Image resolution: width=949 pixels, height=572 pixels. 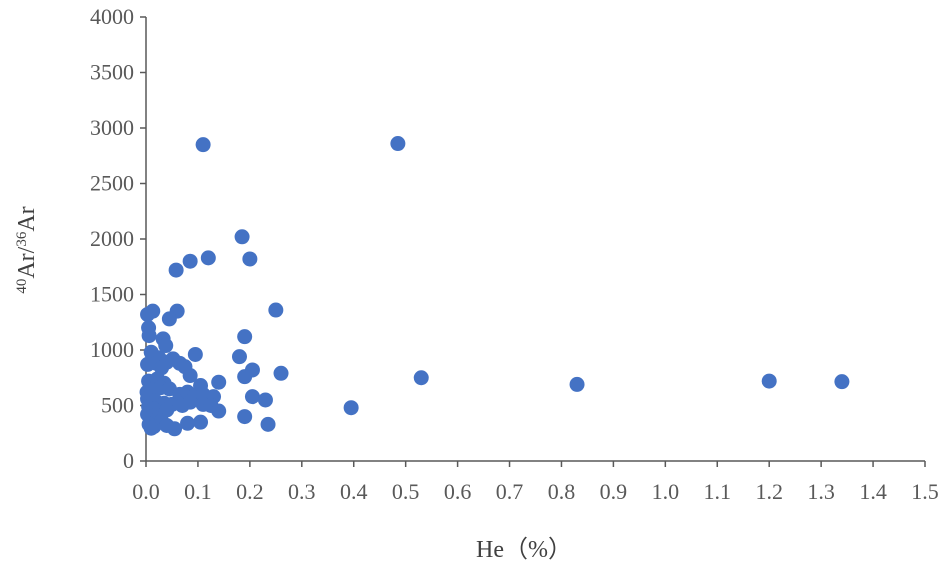 I want to click on y-tick-label: 3500, so click(x=112, y=72).